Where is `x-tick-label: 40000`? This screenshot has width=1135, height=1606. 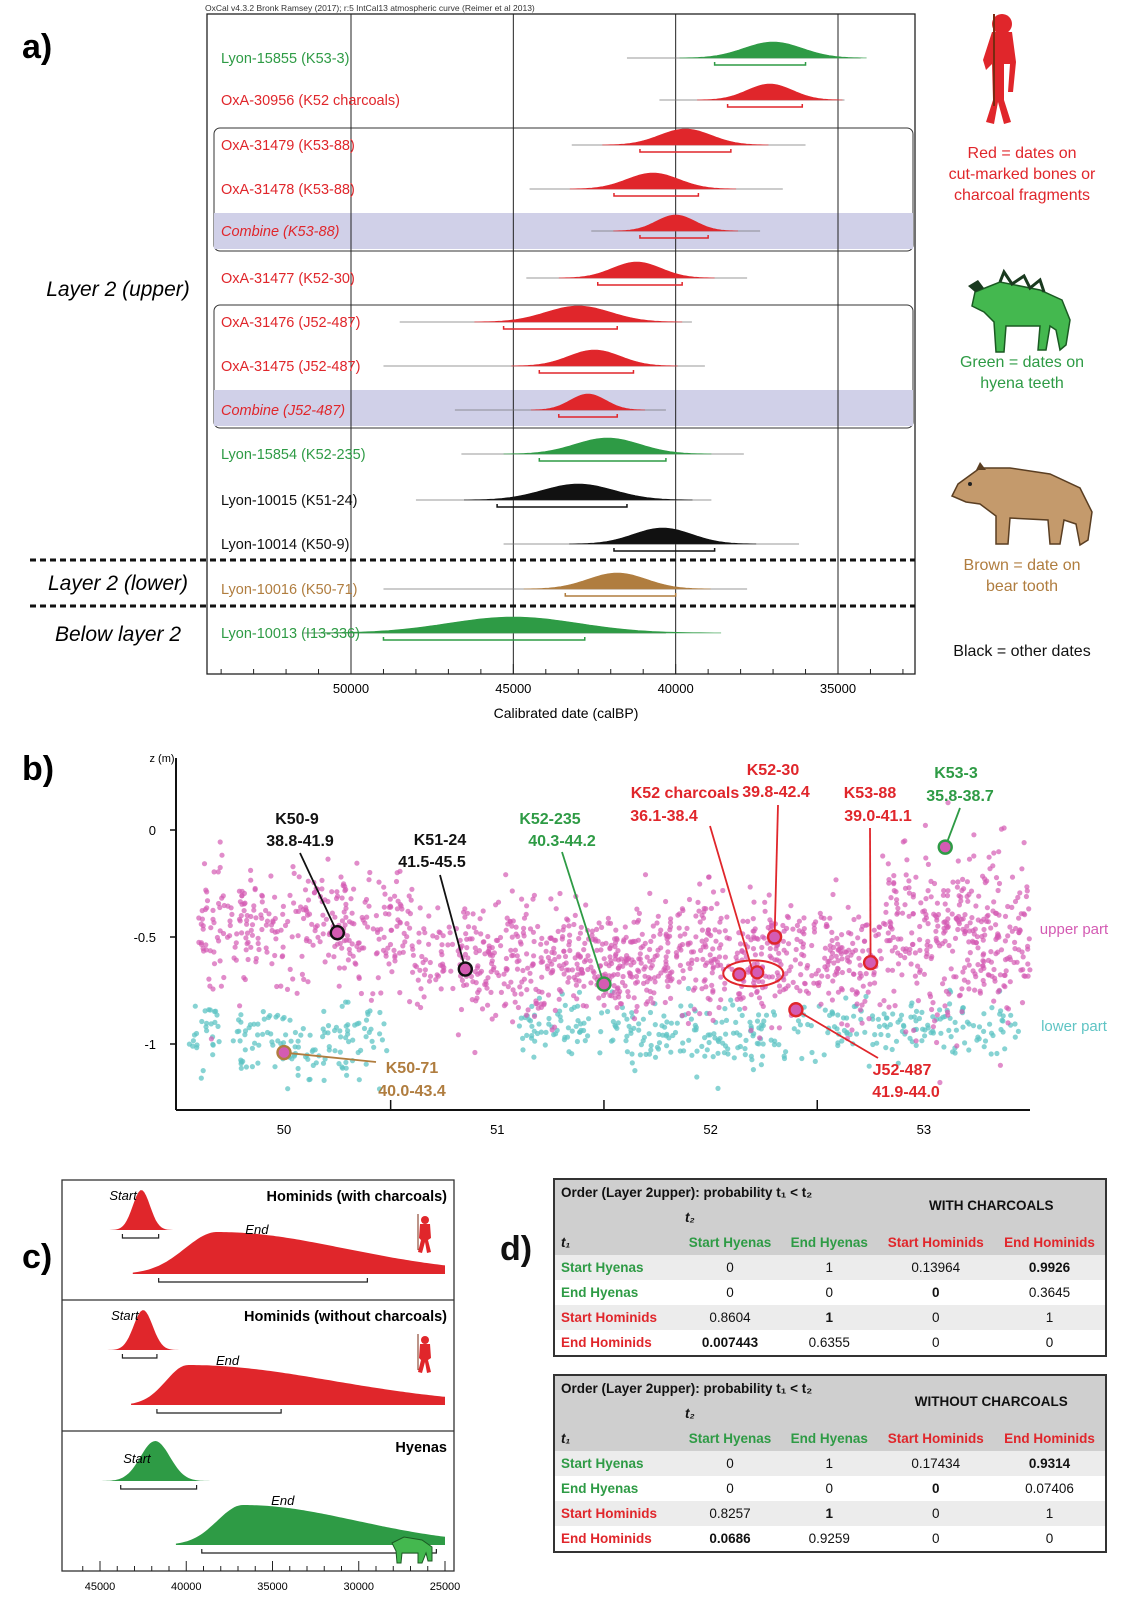 x-tick-label: 40000 is located at coordinates (676, 688).